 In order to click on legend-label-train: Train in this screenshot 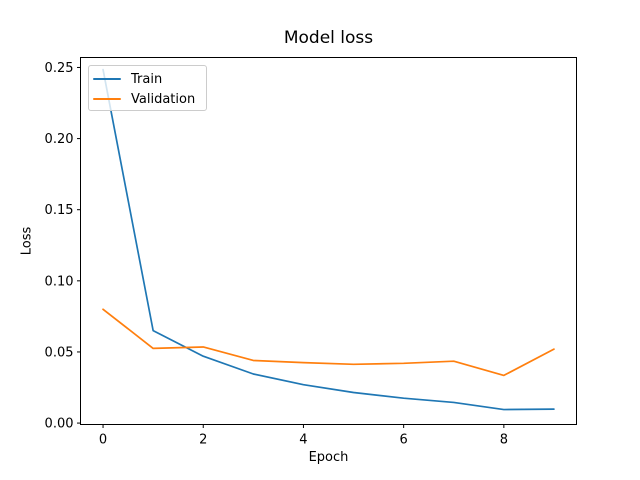, I will do `click(147, 79)`.